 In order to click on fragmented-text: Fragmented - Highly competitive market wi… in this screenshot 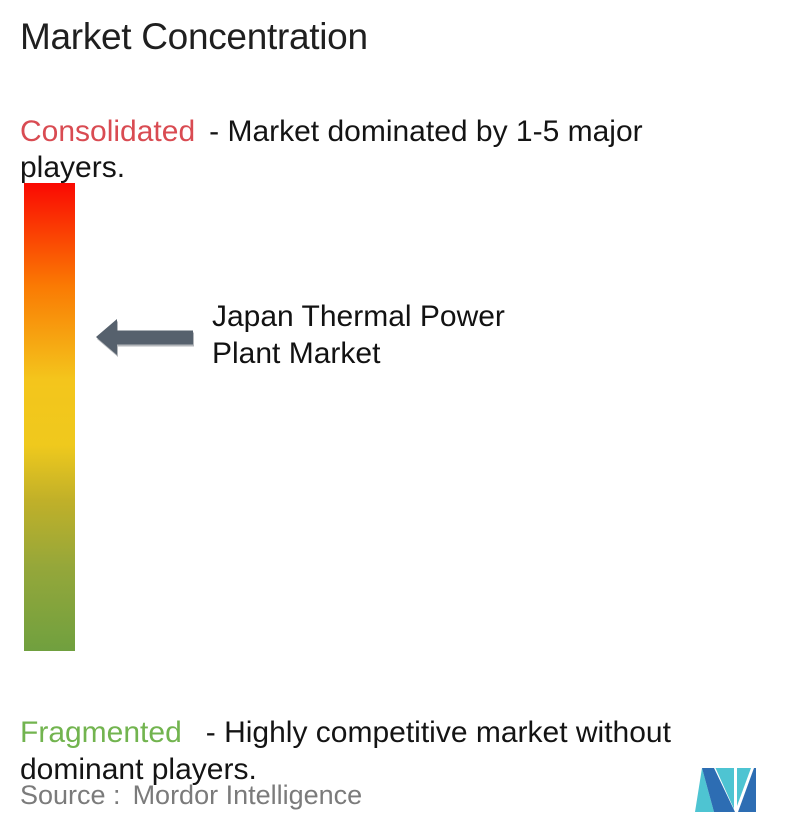, I will do `click(406, 751)`.